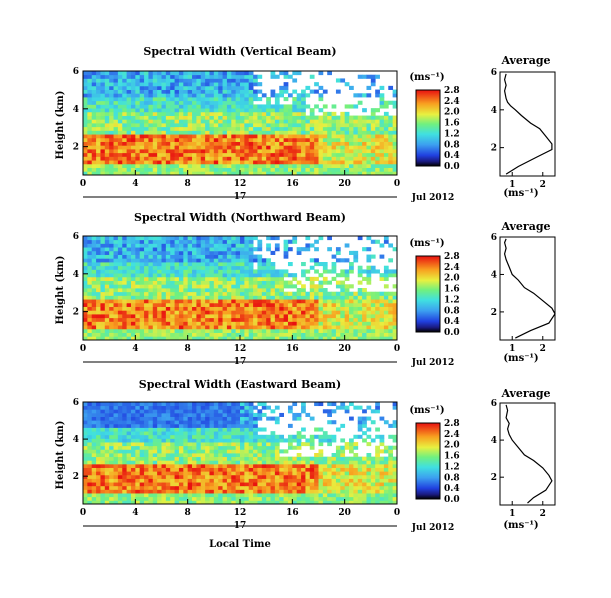 The width and height of the screenshot is (611, 598). What do you see at coordinates (397, 349) in the screenshot?
I see `x-tick-label: 0` at bounding box center [397, 349].